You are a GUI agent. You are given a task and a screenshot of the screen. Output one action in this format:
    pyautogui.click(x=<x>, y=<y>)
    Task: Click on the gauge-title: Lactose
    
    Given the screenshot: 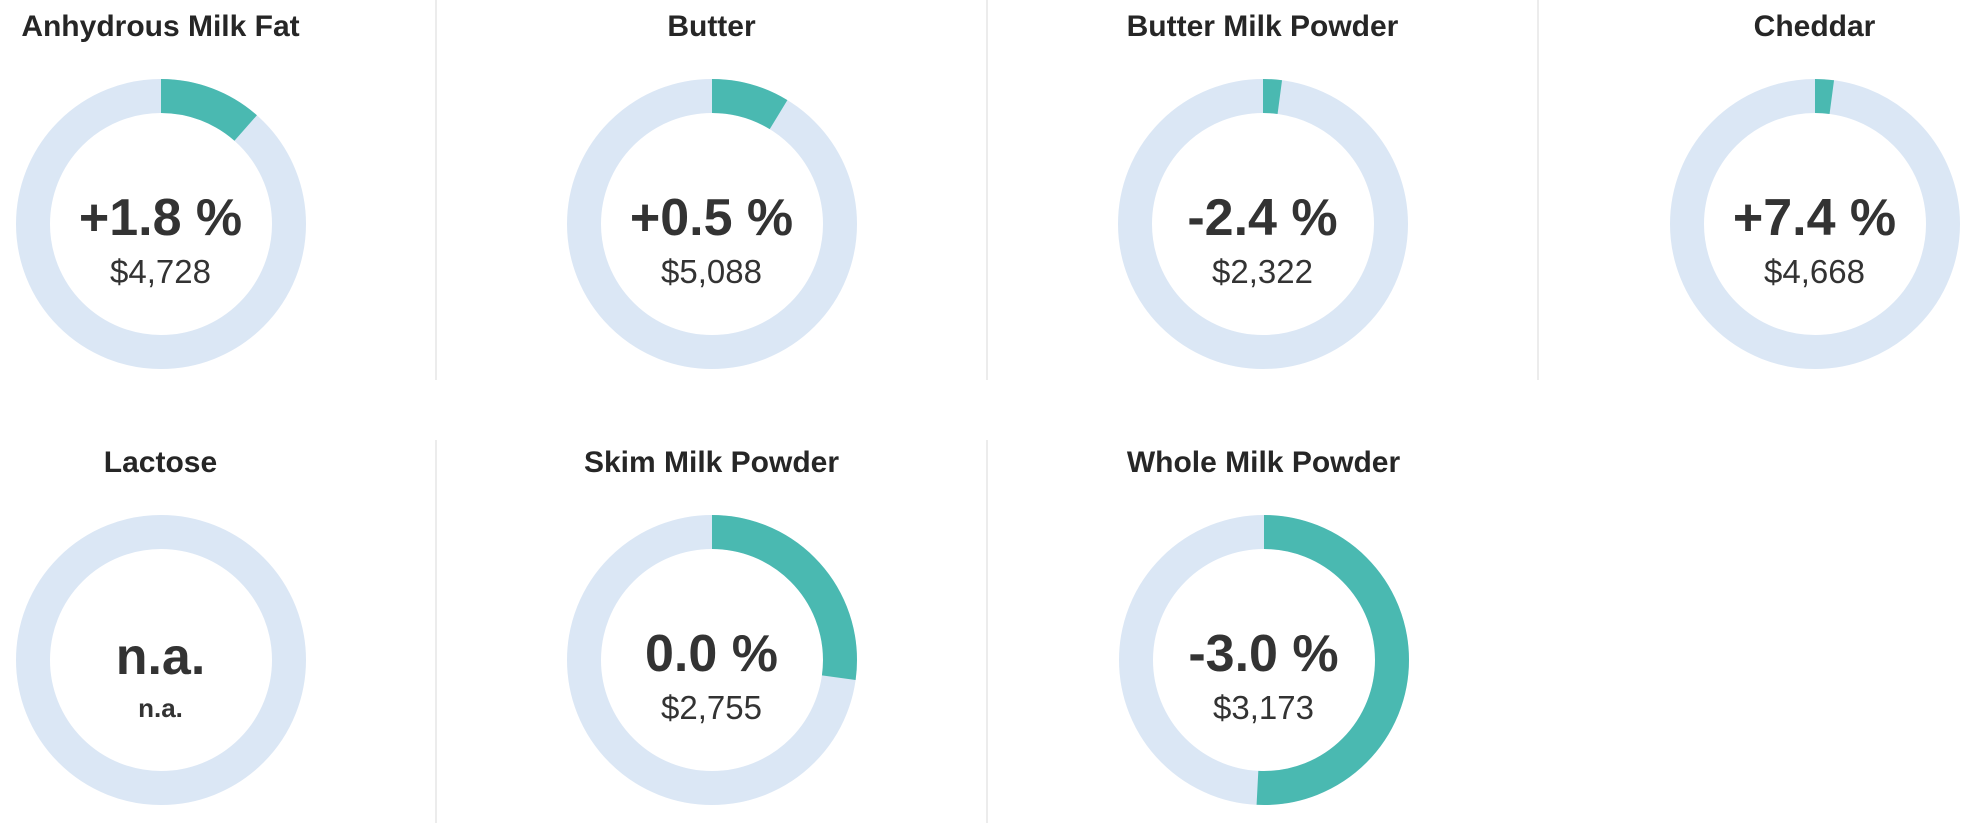 What is the action you would take?
    pyautogui.click(x=160, y=462)
    